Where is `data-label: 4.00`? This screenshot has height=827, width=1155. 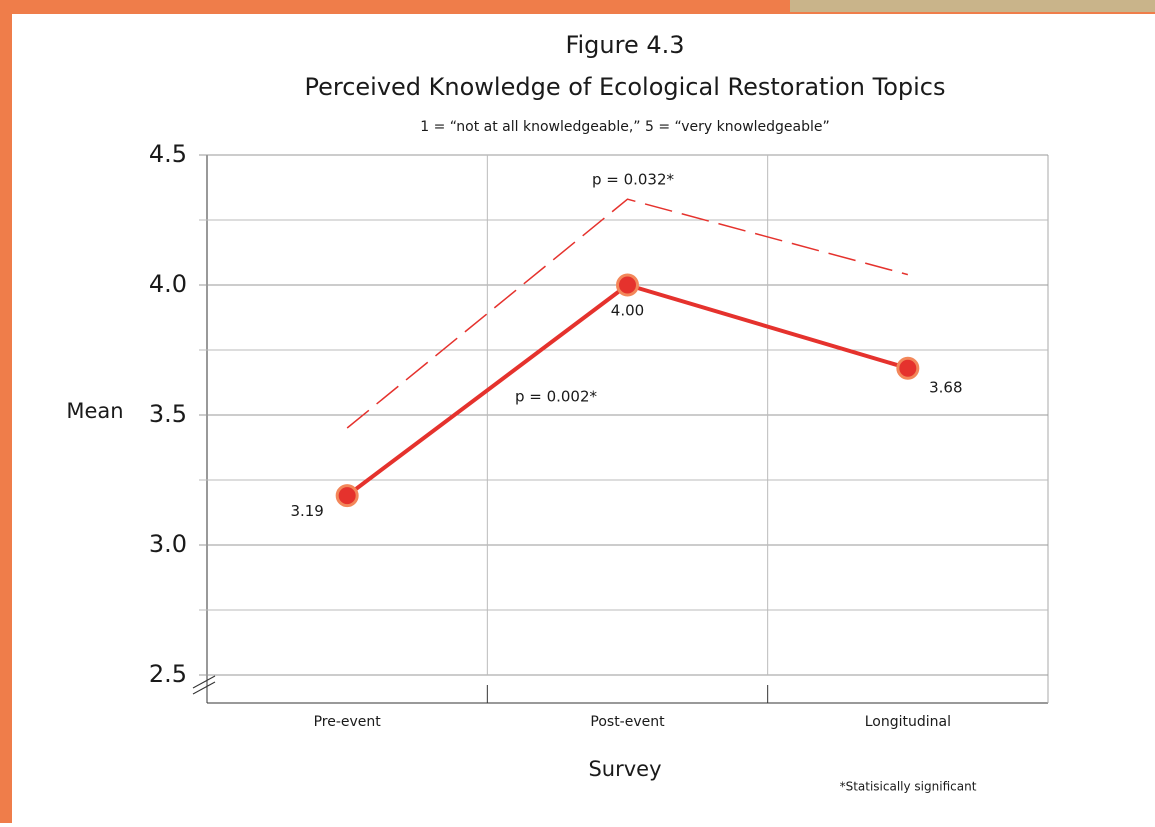 data-label: 4.00 is located at coordinates (627, 311).